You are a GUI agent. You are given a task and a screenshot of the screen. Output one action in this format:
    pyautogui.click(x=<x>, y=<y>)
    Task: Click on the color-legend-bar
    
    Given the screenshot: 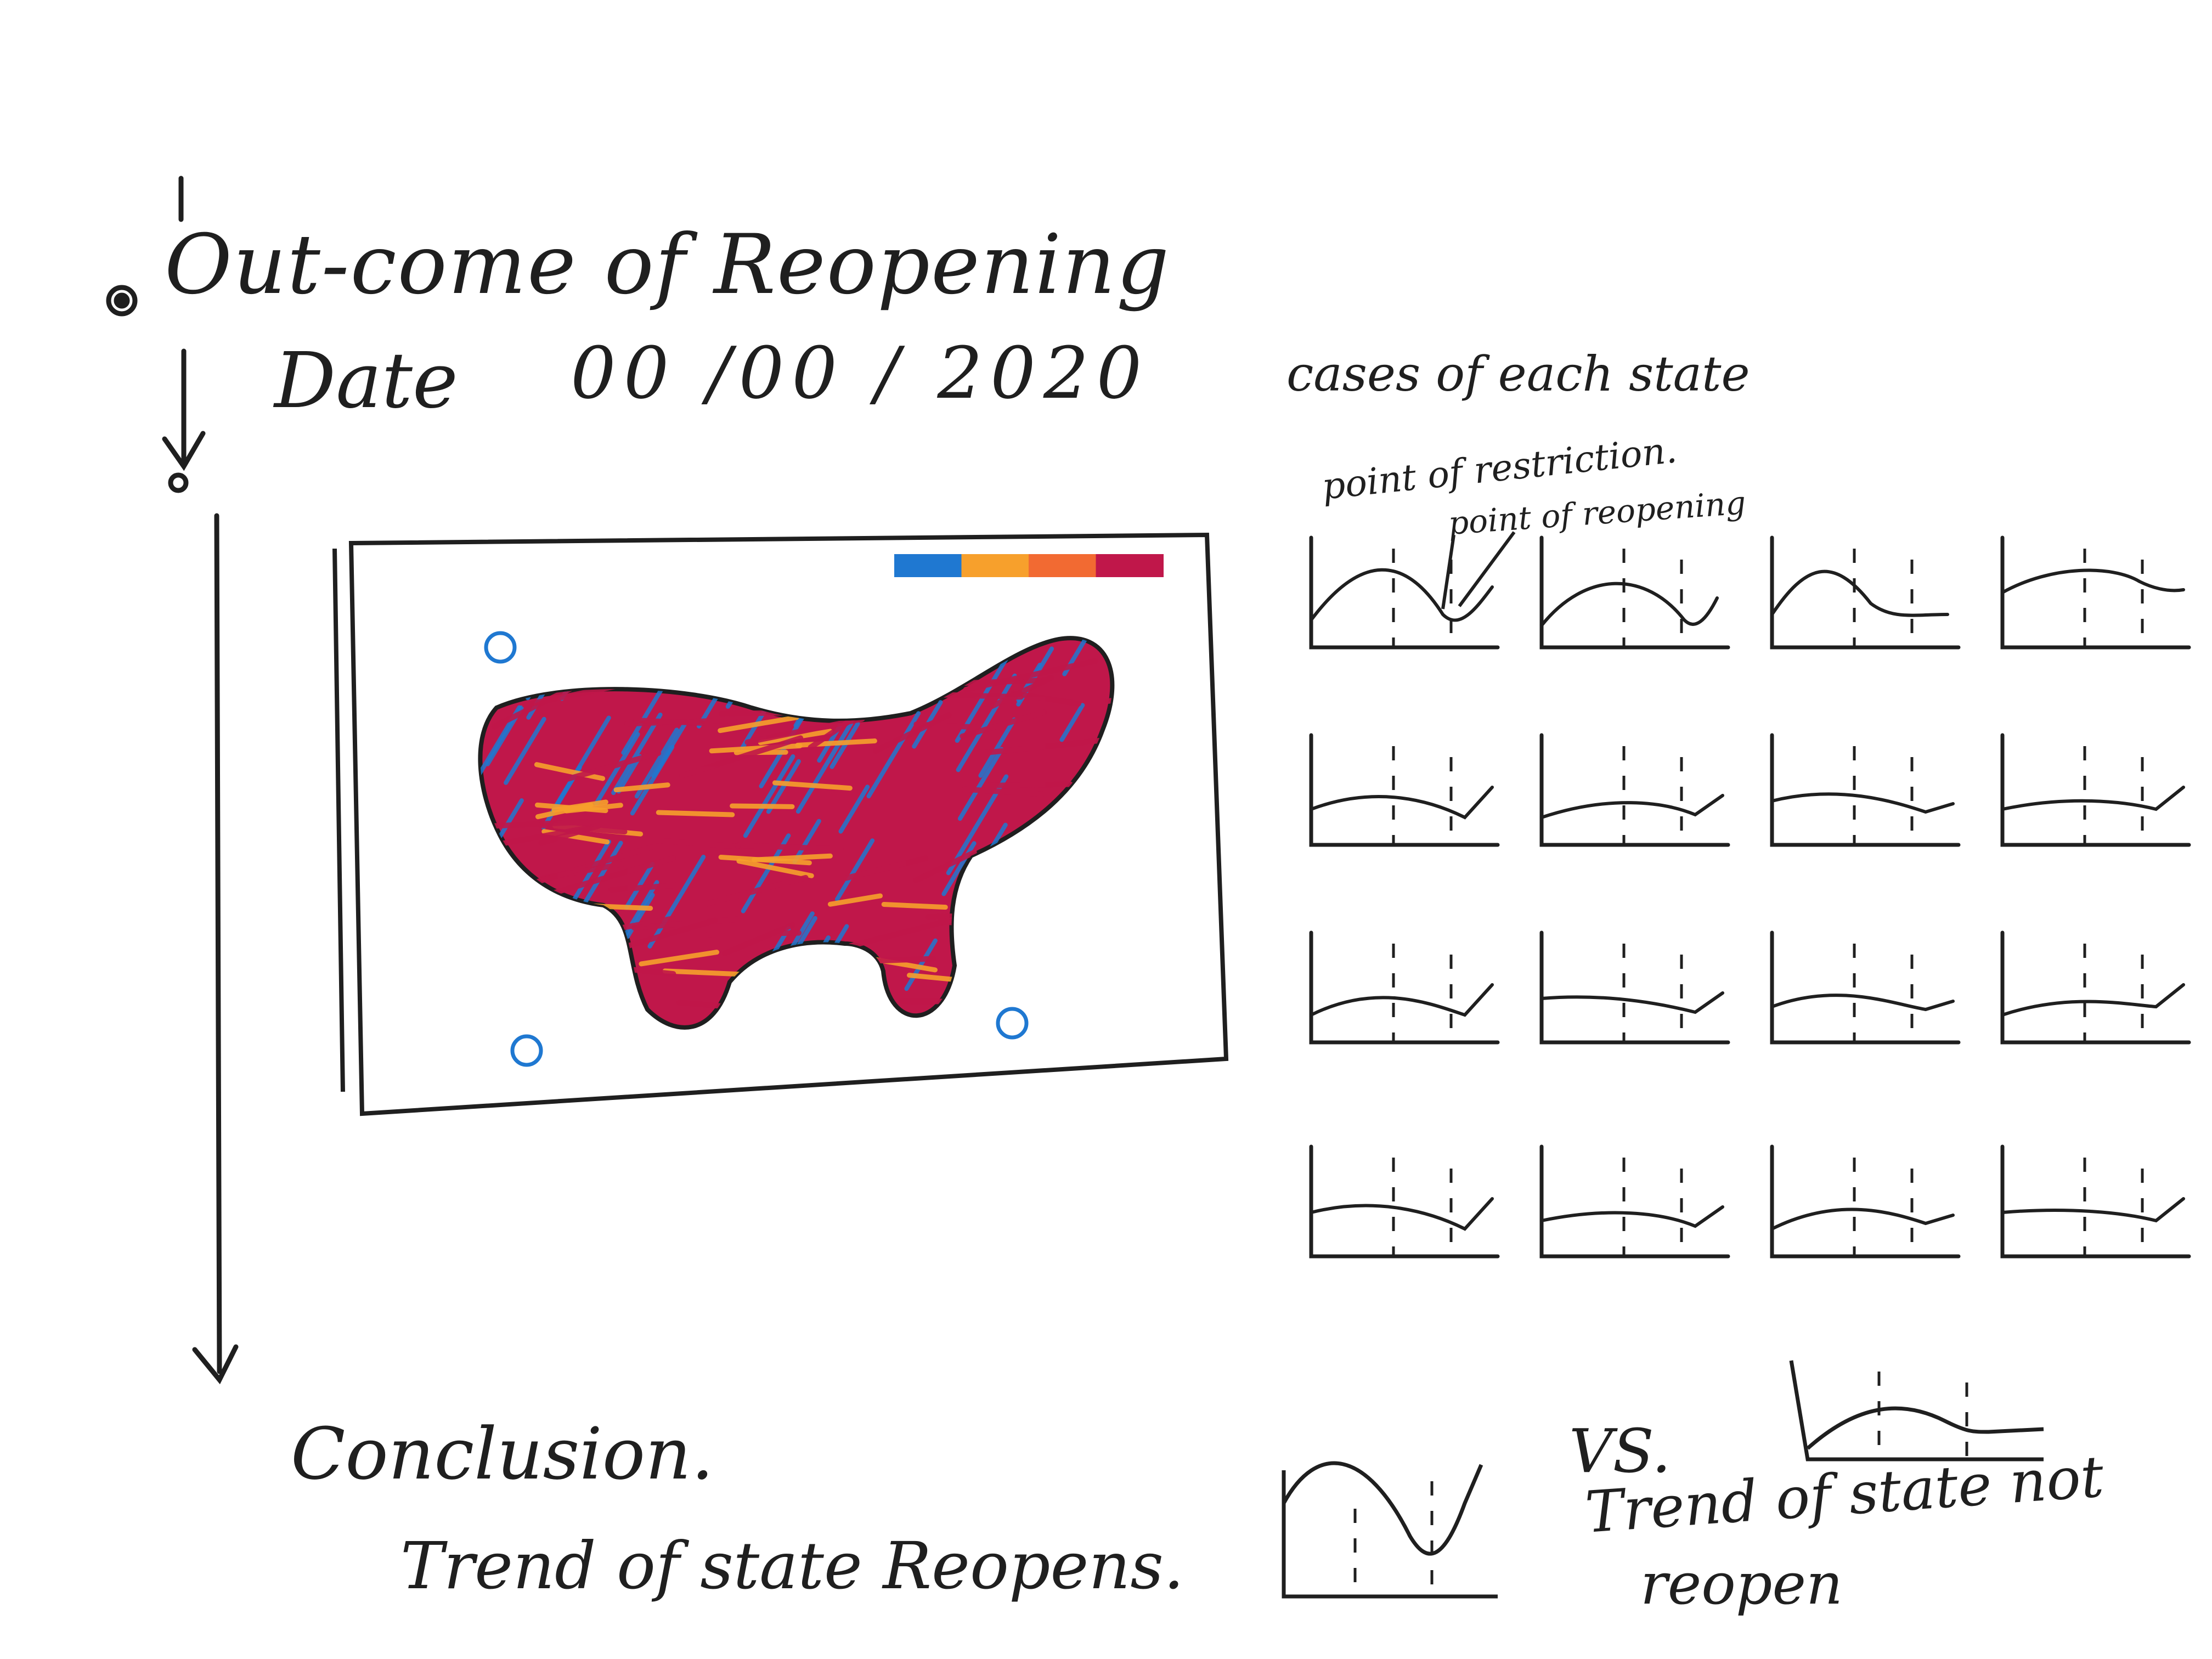 What is the action you would take?
    pyautogui.click(x=1029, y=565)
    